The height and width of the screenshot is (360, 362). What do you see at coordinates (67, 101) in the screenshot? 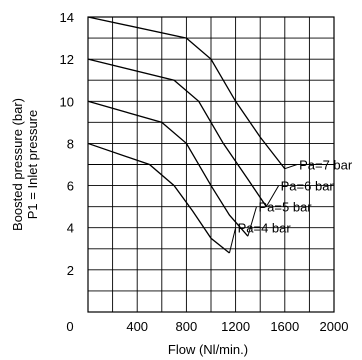
I see `y-tick-label: 10` at bounding box center [67, 101].